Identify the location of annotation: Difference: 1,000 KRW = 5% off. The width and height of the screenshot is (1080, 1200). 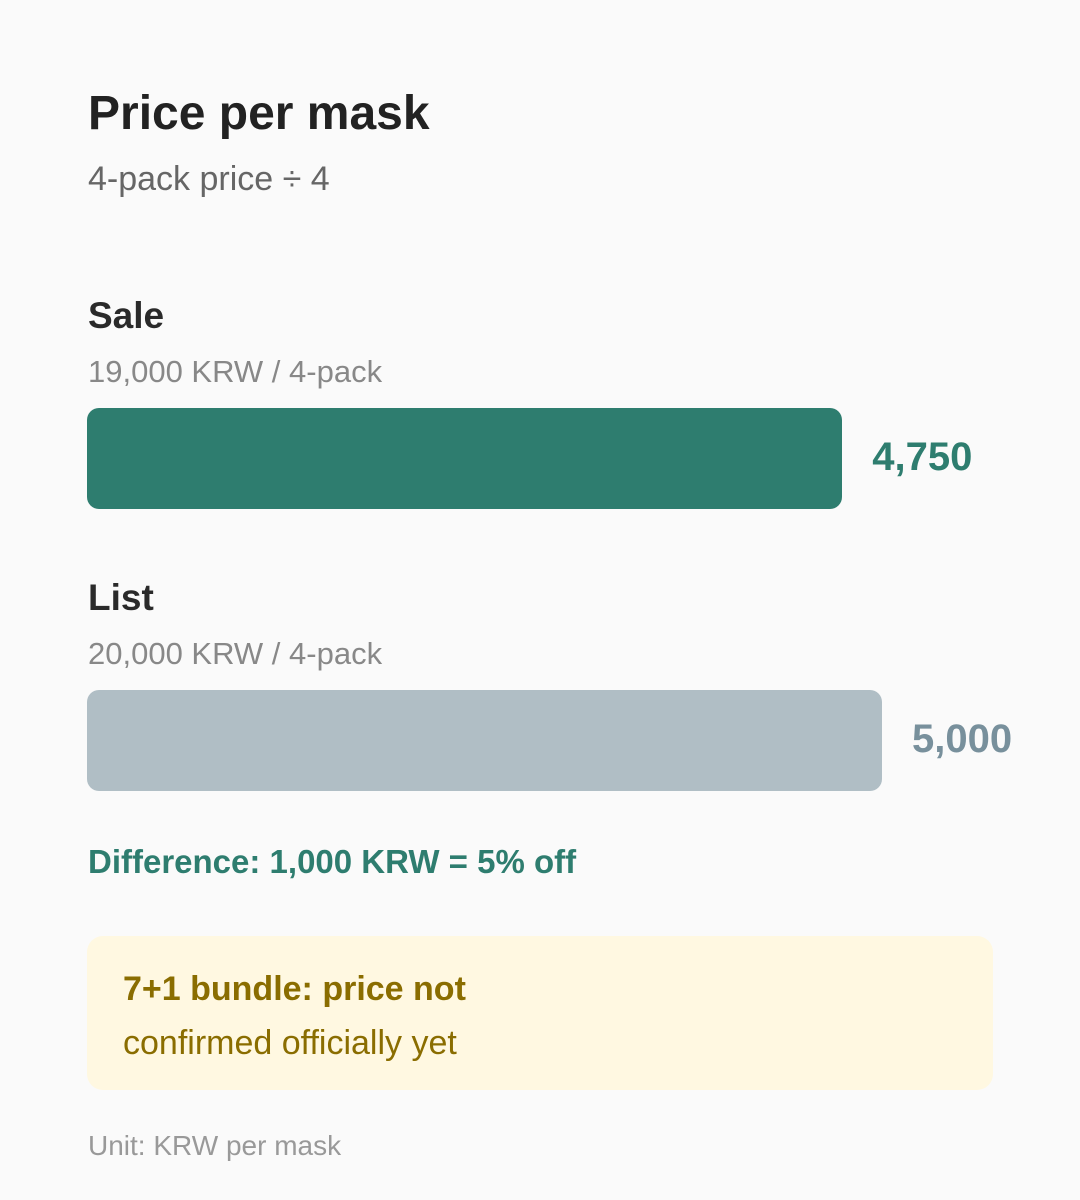
(332, 861).